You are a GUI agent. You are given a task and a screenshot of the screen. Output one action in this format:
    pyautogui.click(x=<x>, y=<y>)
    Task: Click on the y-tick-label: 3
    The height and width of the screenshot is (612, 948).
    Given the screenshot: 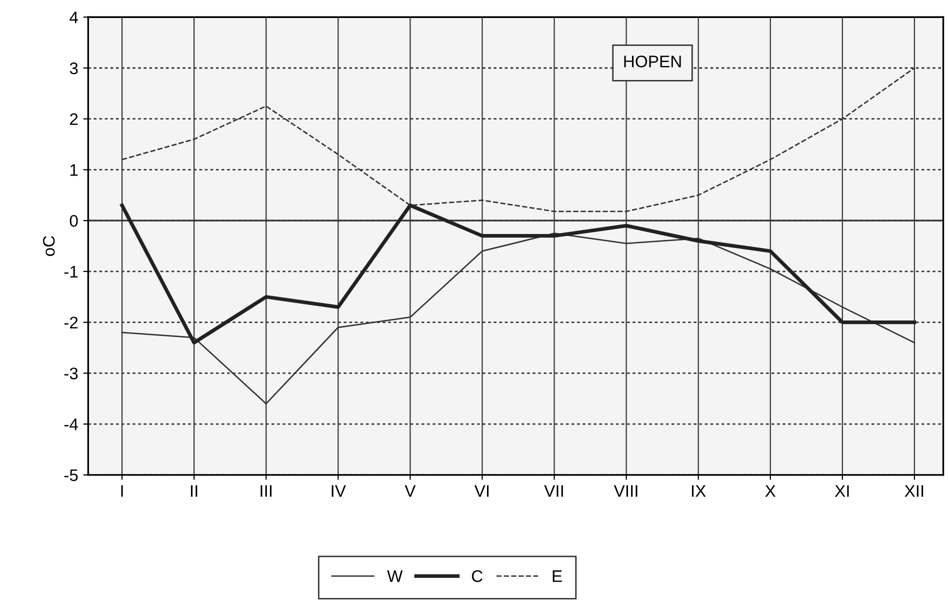 What is the action you would take?
    pyautogui.click(x=74, y=68)
    